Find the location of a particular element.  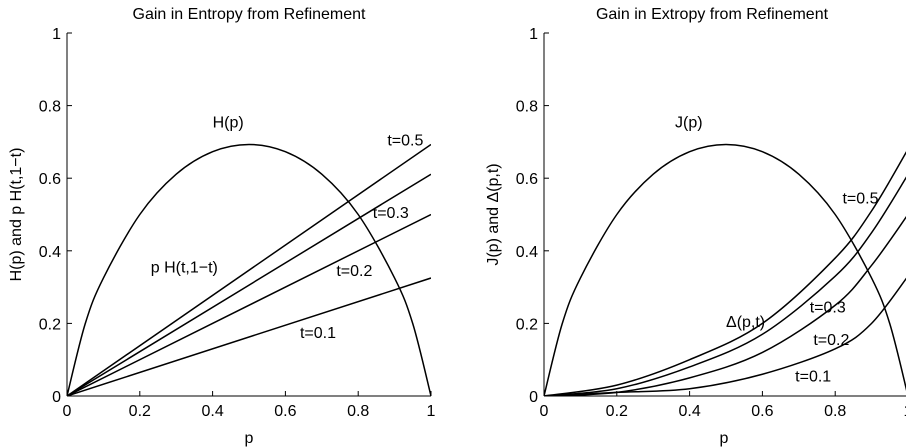

chart-2-annotation: Δ(p,t) is located at coordinates (745, 322).